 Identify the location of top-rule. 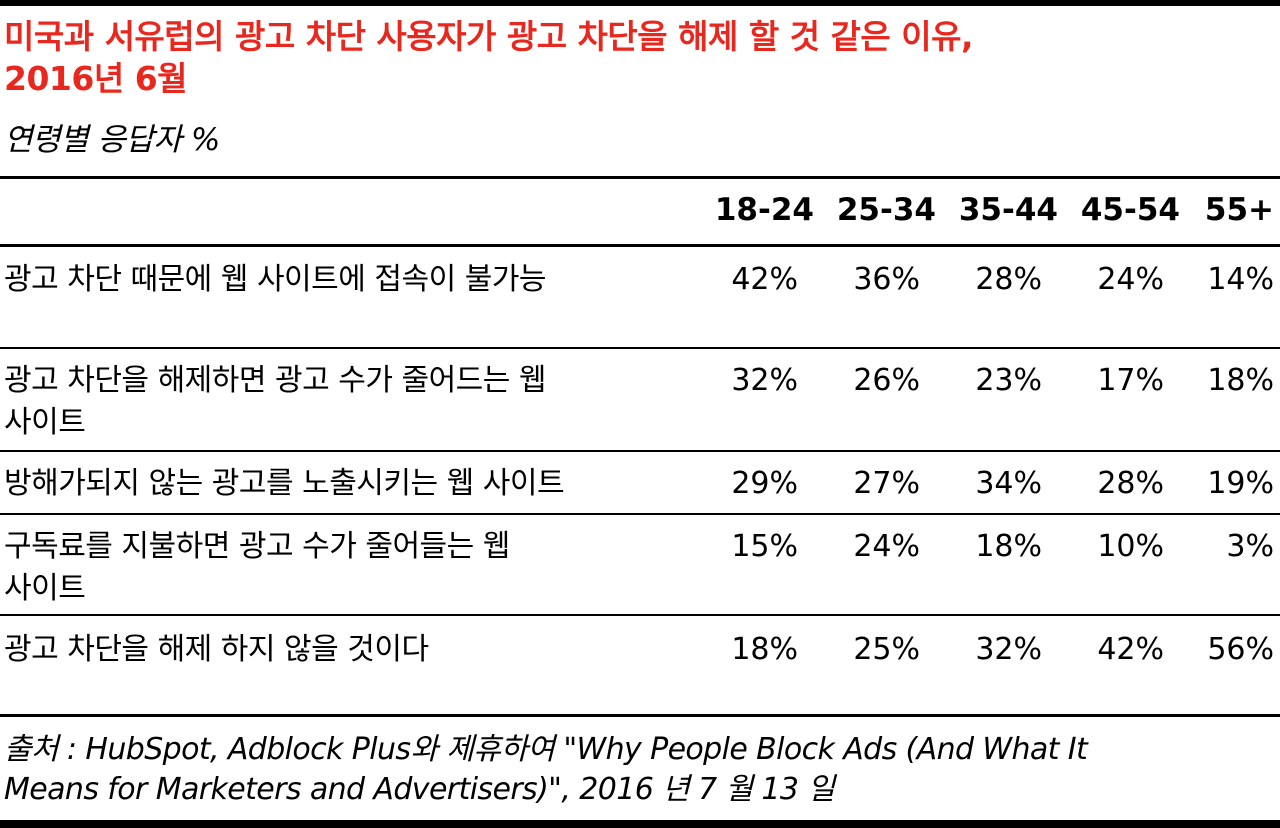
(640, 3).